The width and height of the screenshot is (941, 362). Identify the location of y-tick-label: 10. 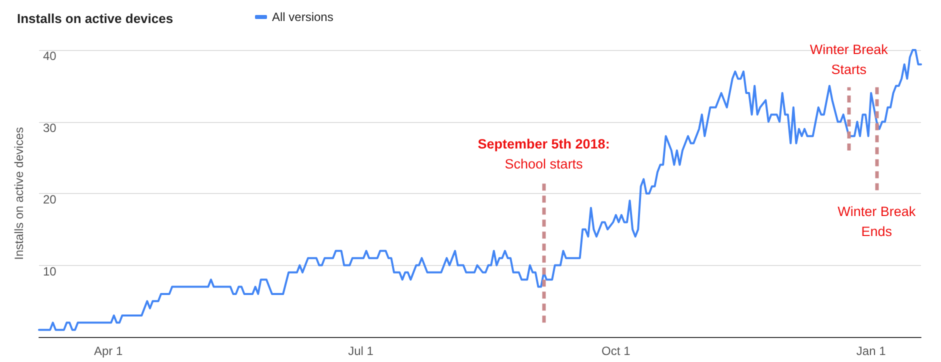
(50, 271).